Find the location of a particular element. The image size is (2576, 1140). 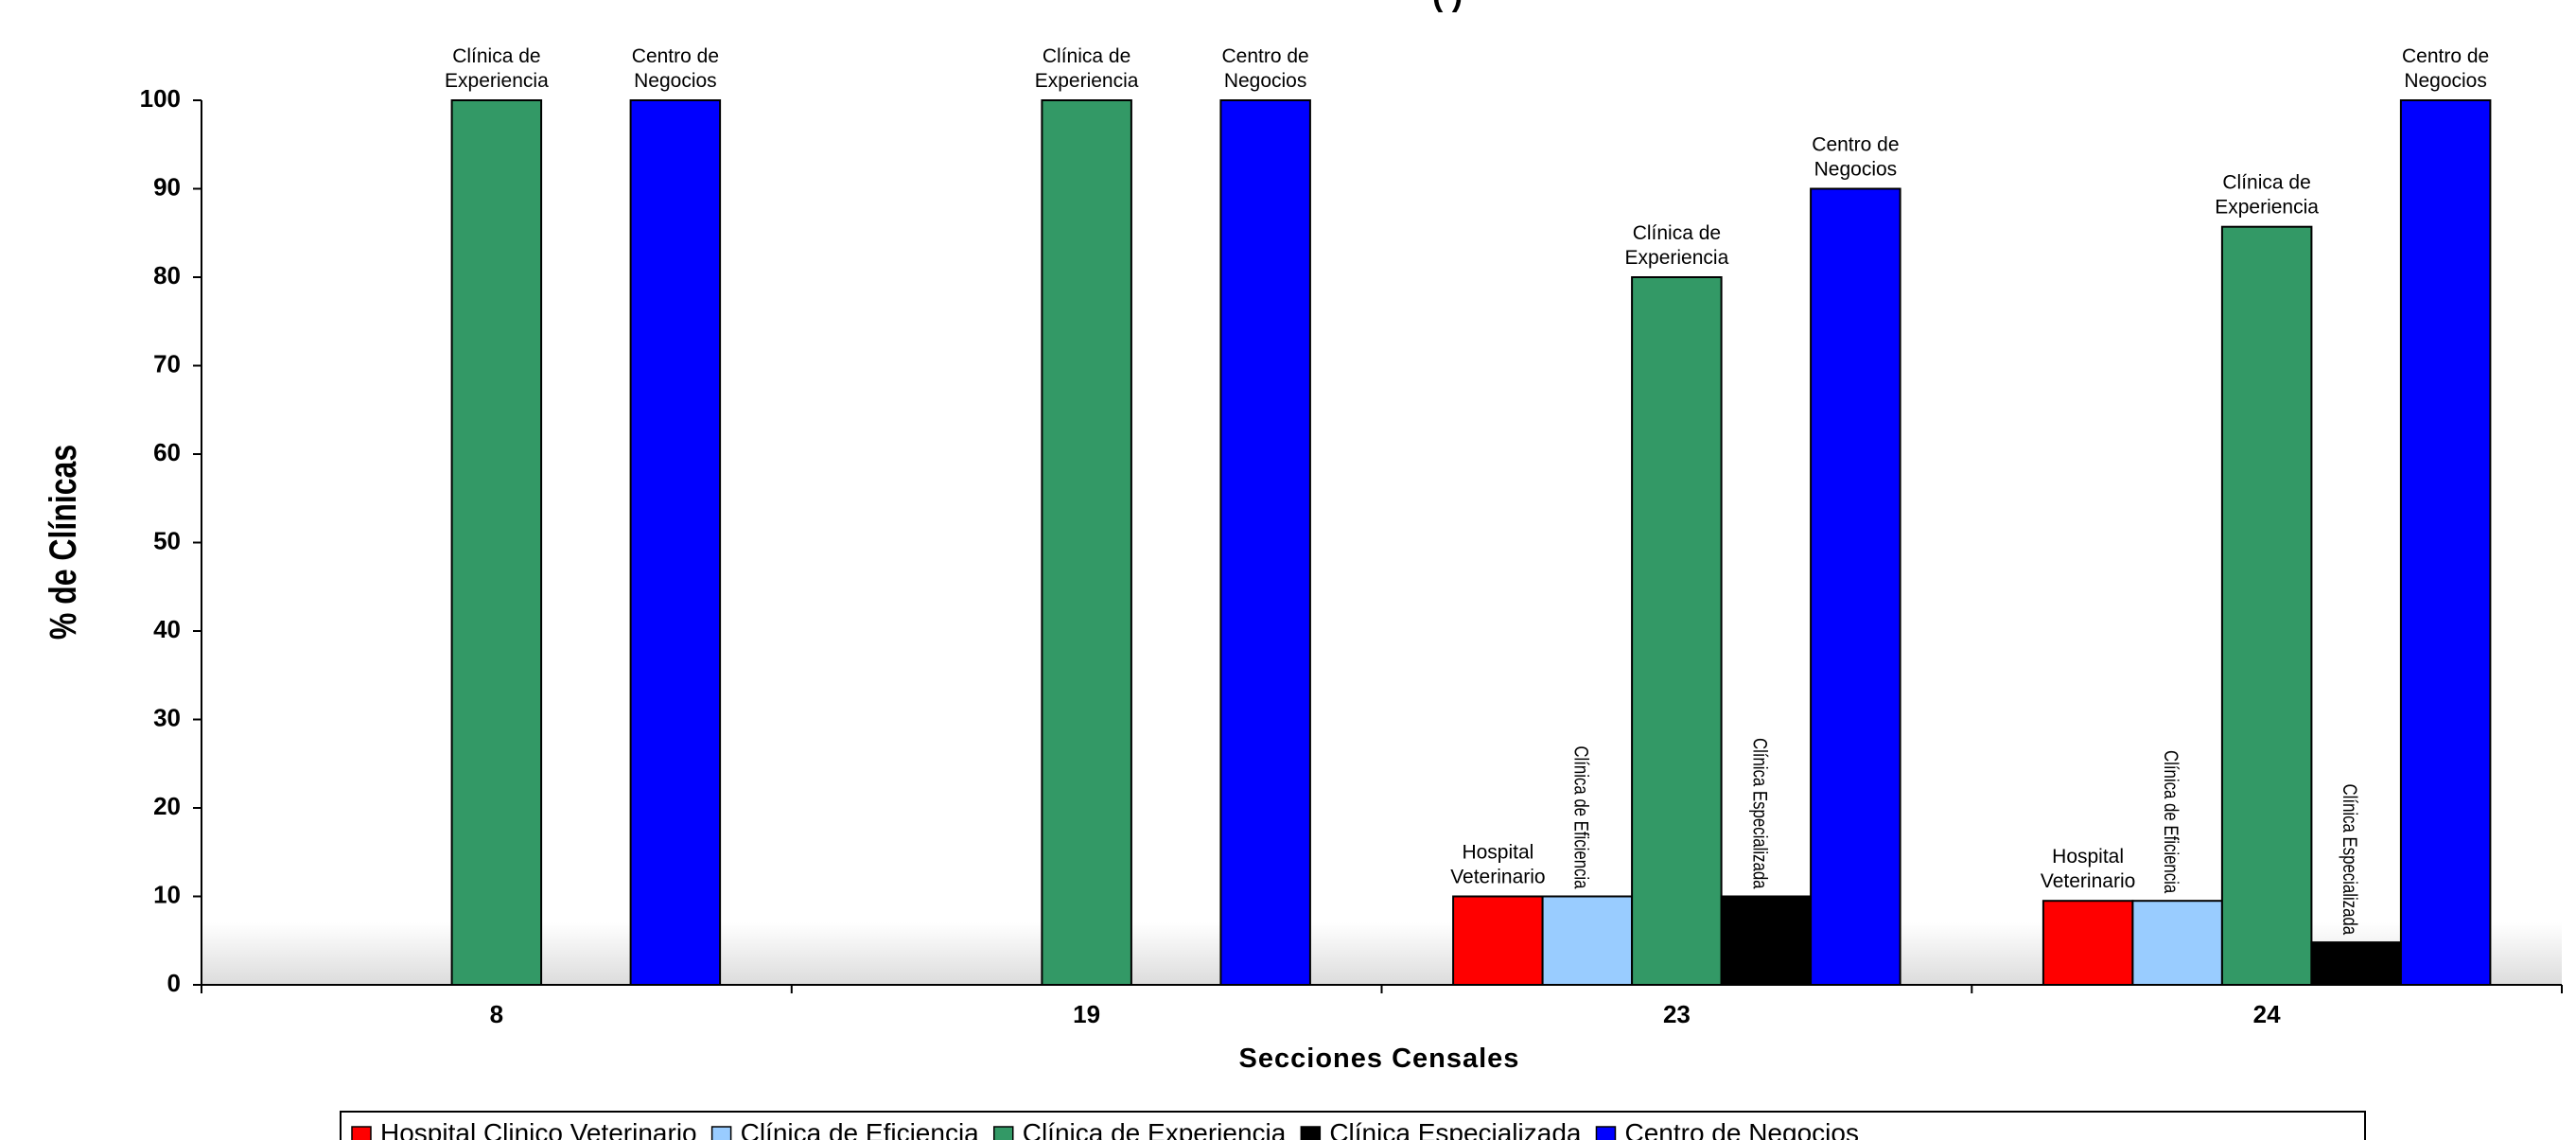

legend-box is located at coordinates (1353, 1125).